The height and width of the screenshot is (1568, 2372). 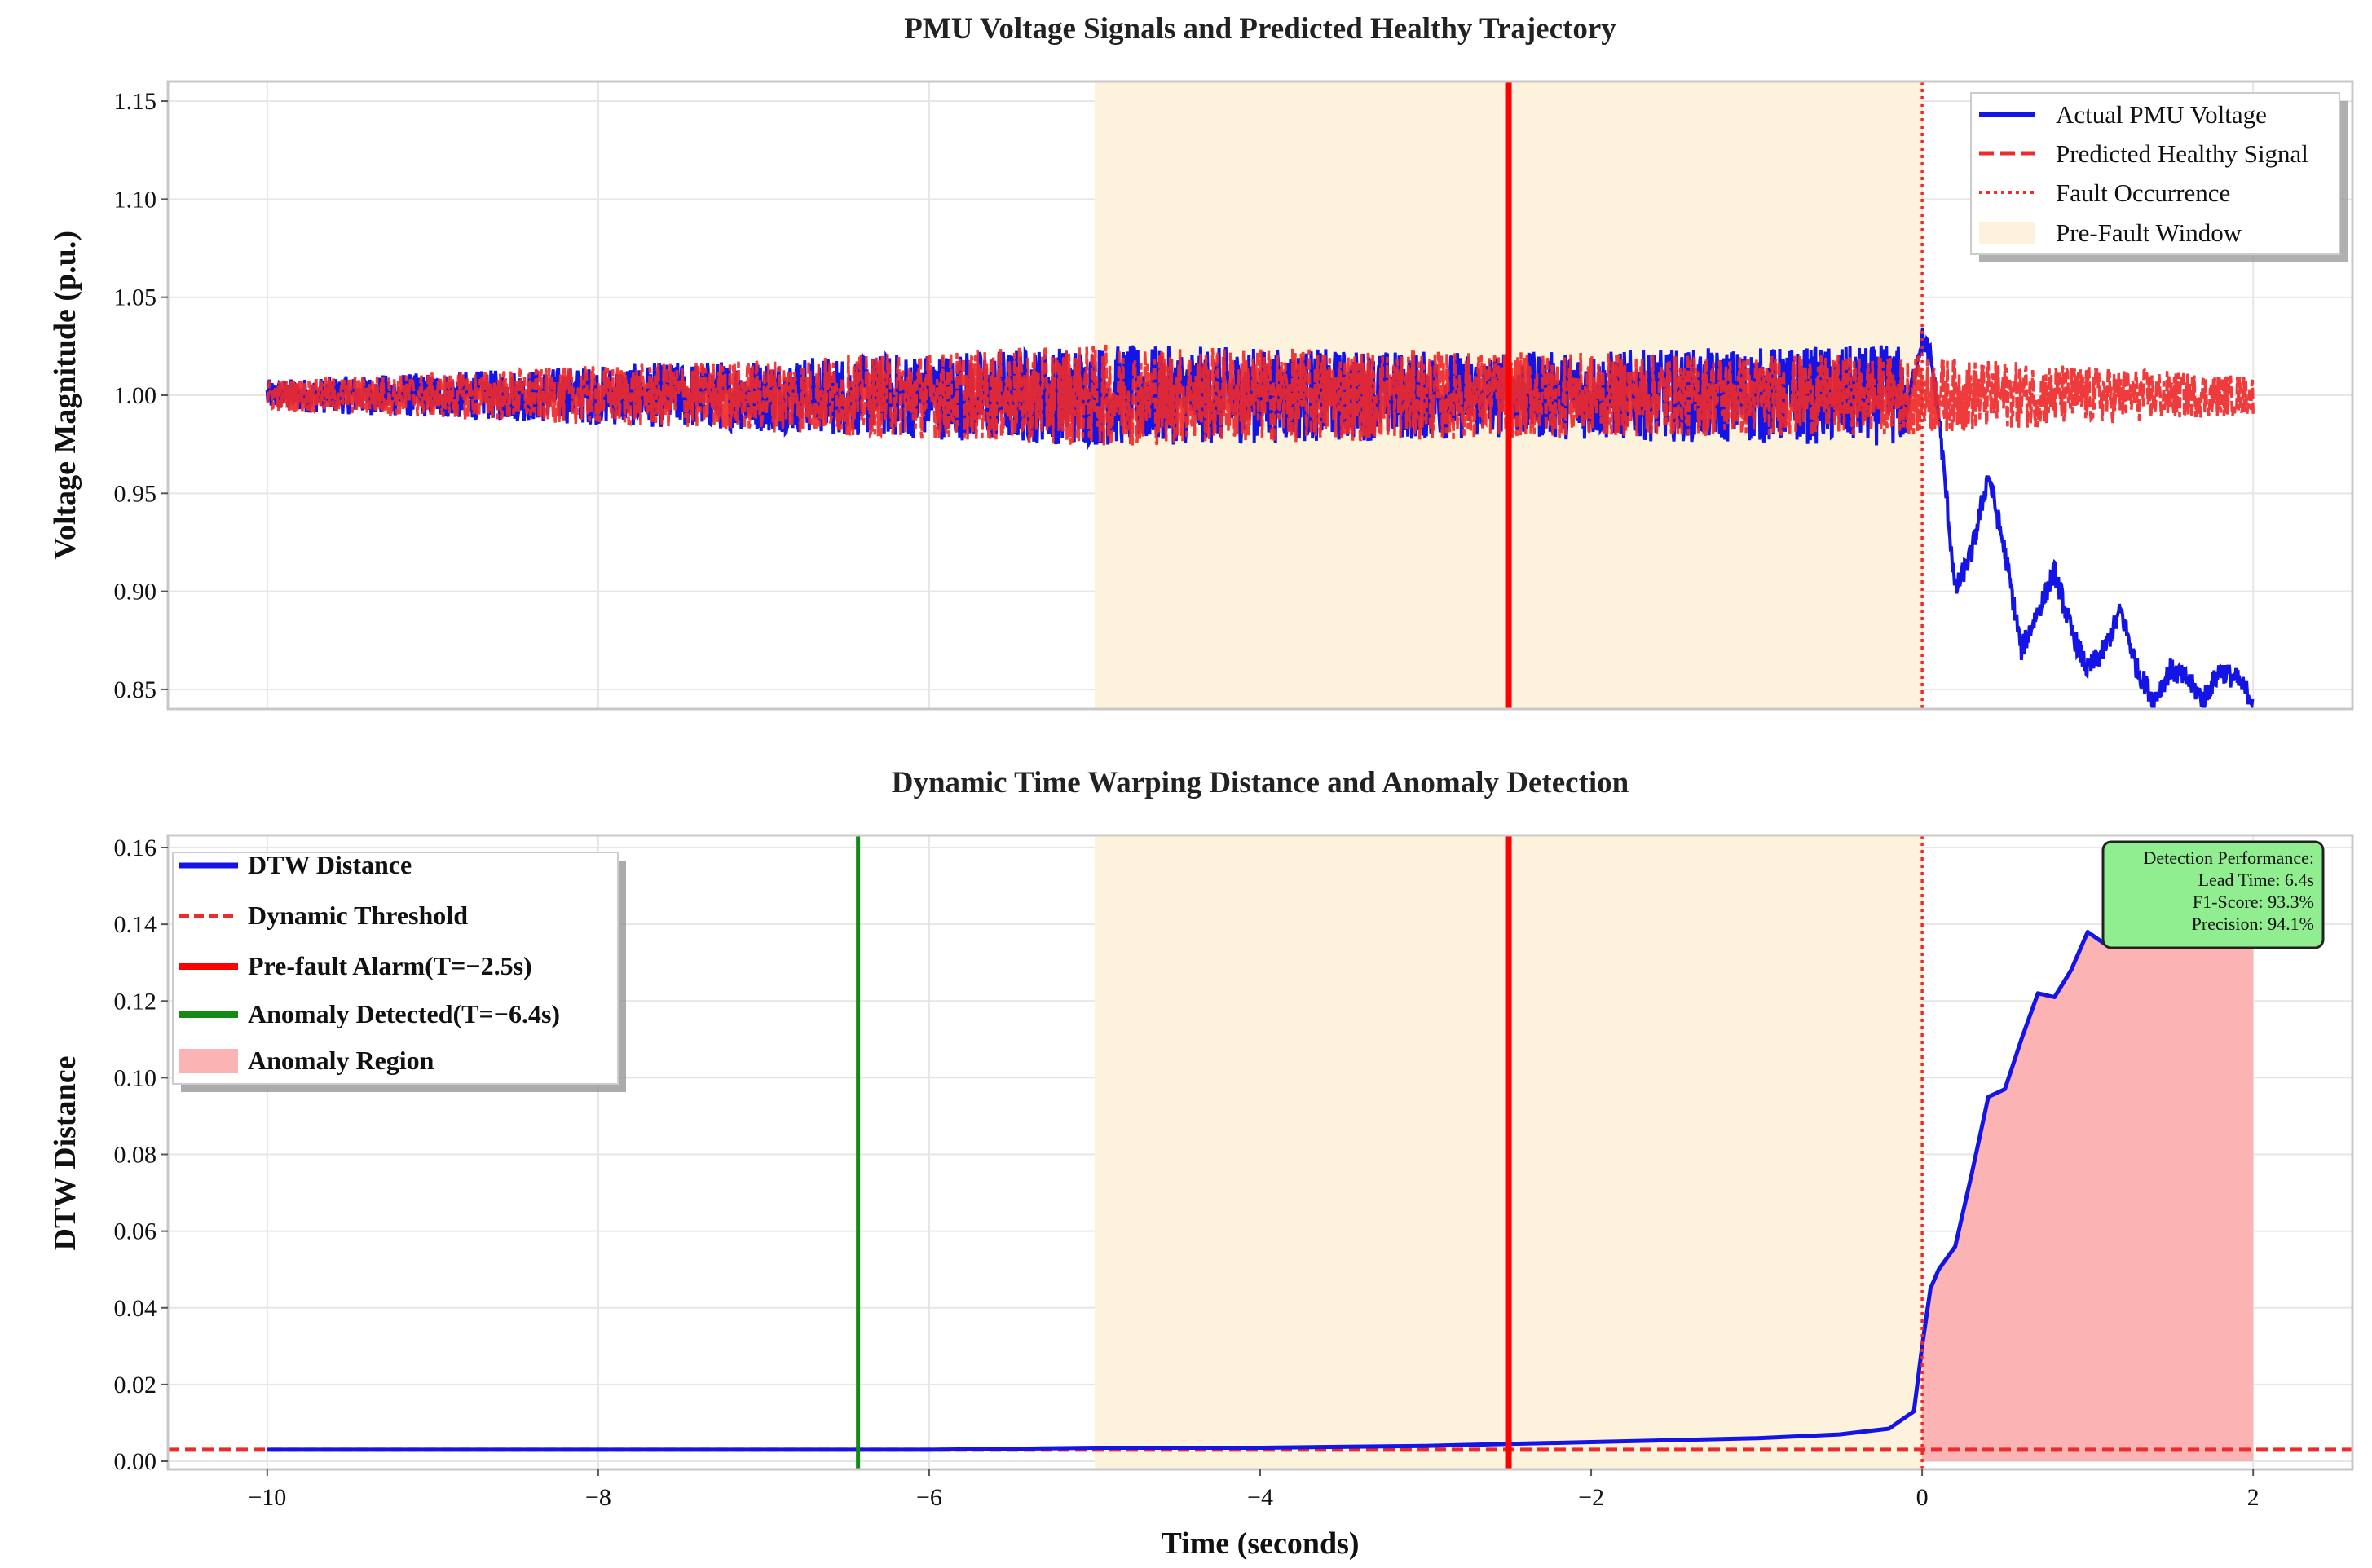 What do you see at coordinates (65, 1153) in the screenshot?
I see `bottom-y-axis-label: DTW Distance` at bounding box center [65, 1153].